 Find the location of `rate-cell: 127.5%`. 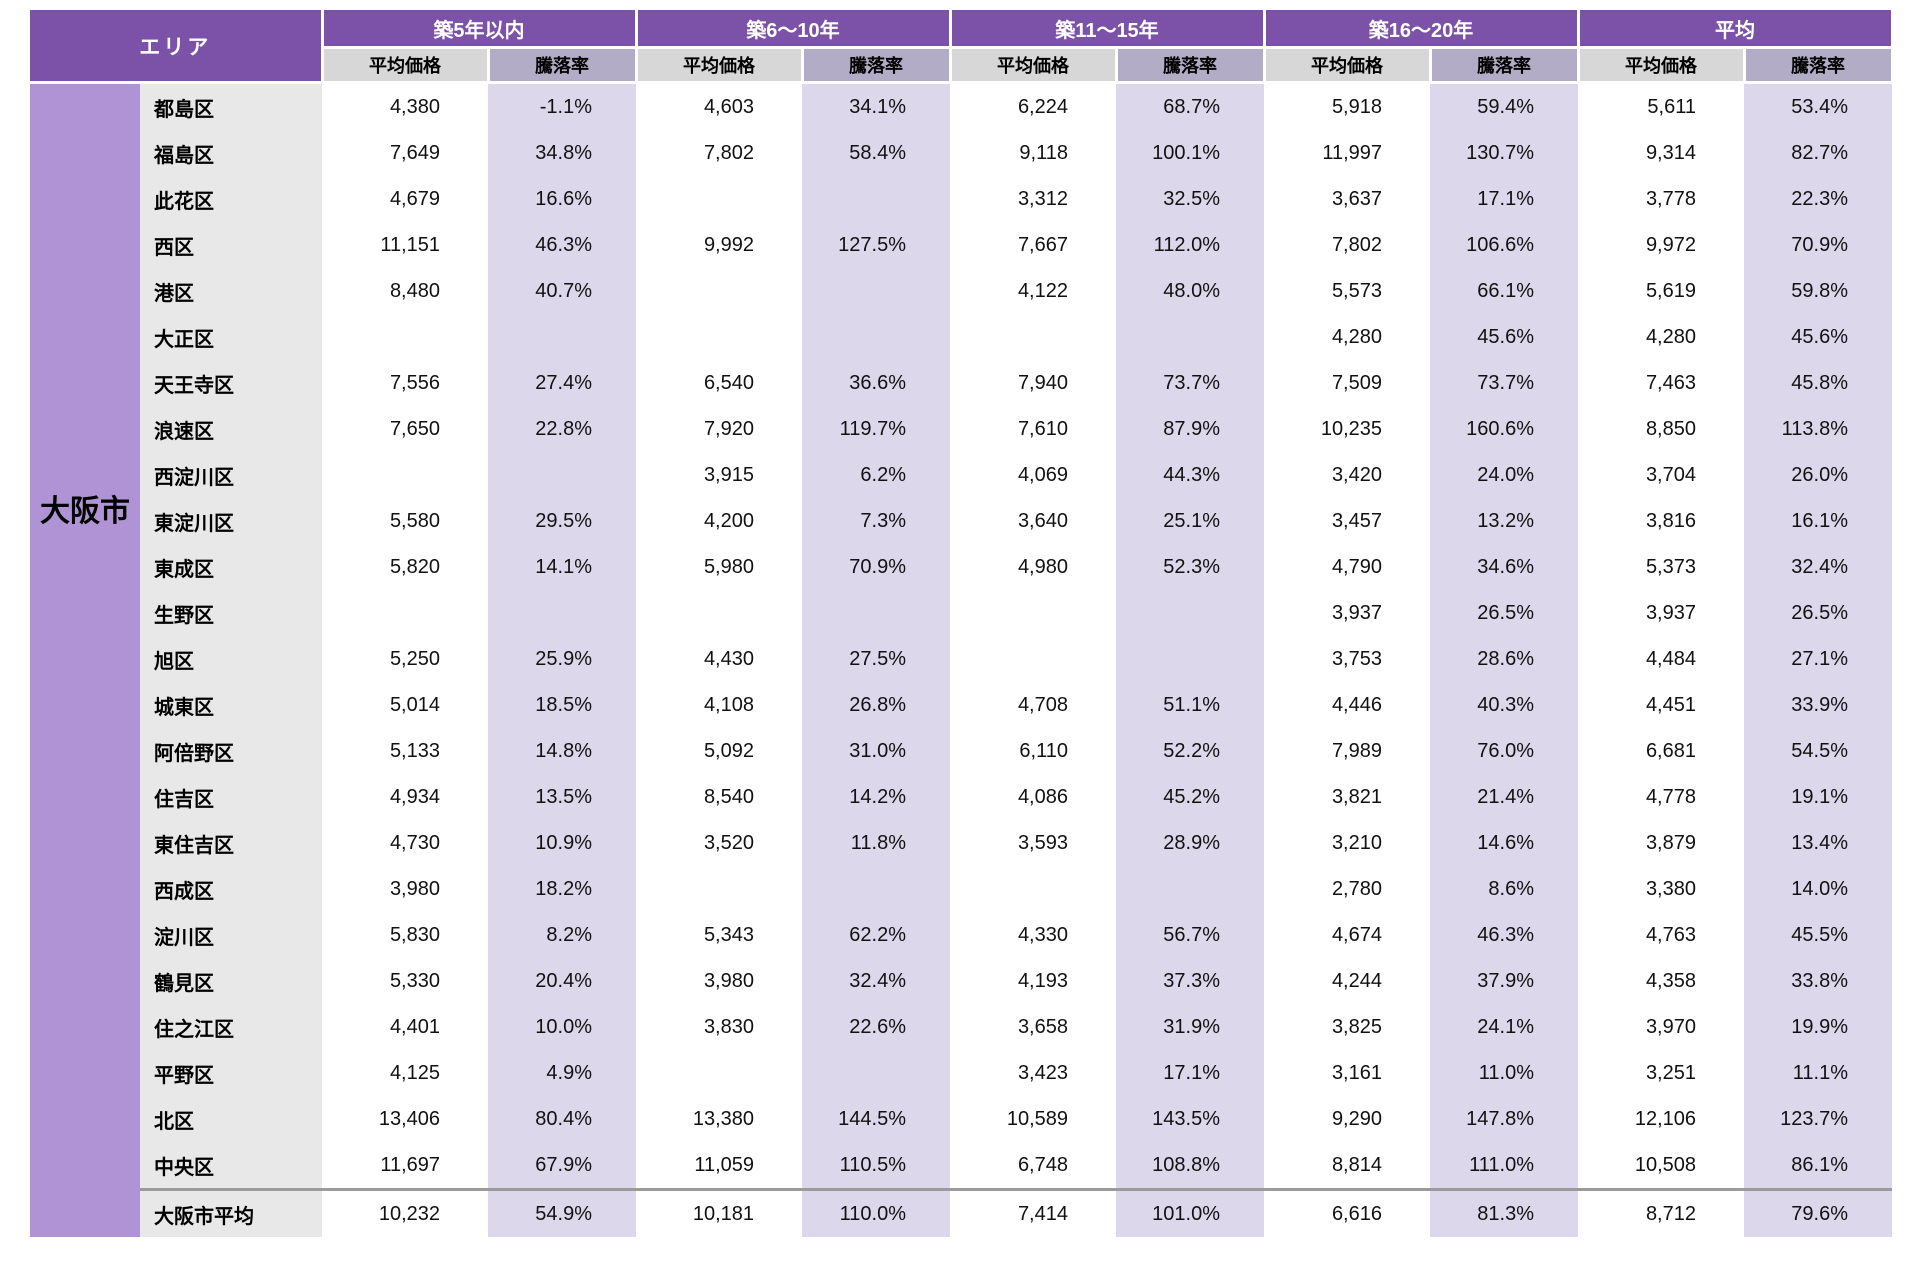

rate-cell: 127.5% is located at coordinates (876, 245).